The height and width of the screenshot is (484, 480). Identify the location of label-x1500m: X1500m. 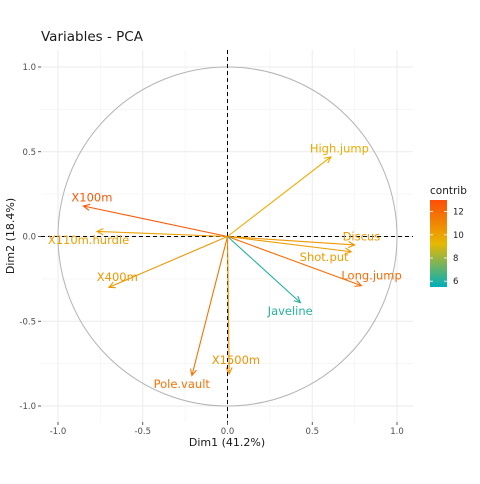
(236, 360).